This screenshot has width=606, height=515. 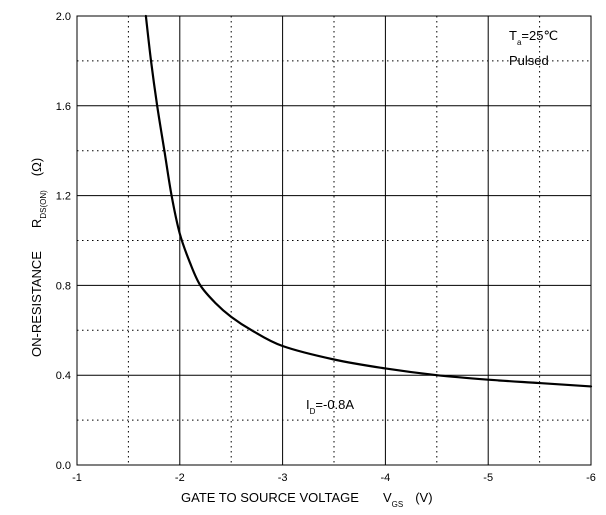 I want to click on y-axis-label-unit: (Ω), so click(x=36, y=167).